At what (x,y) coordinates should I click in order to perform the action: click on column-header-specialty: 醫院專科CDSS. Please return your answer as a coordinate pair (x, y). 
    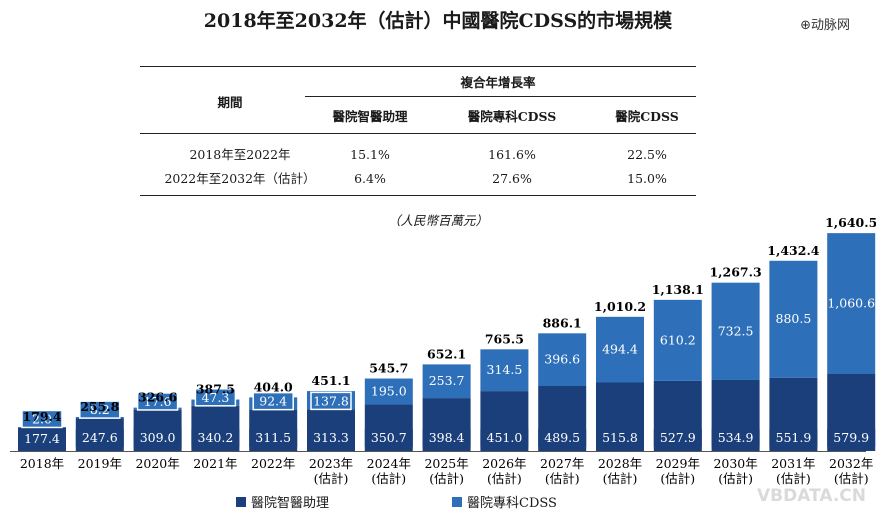
    Looking at the image, I should click on (512, 116).